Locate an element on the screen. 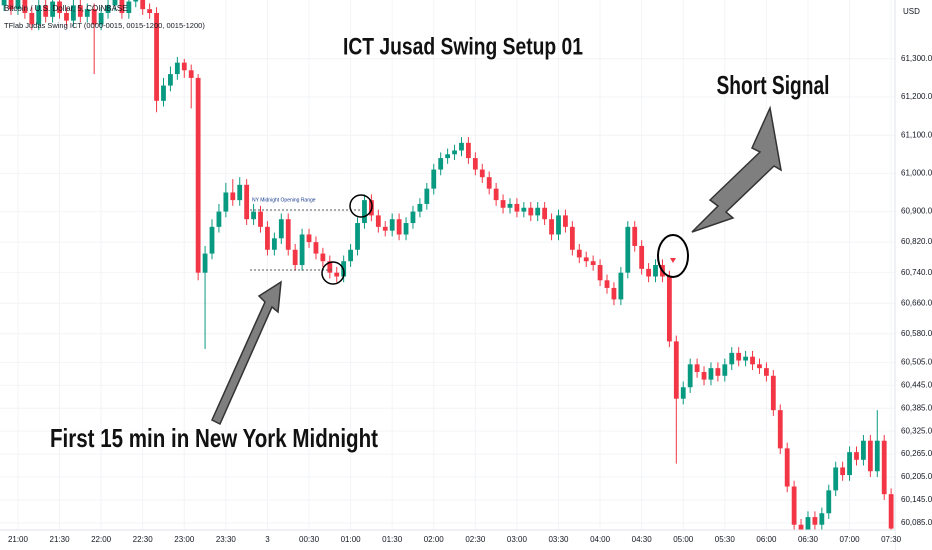 The image size is (932, 550). y-tick-label: 60,325.00 is located at coordinates (916, 430).